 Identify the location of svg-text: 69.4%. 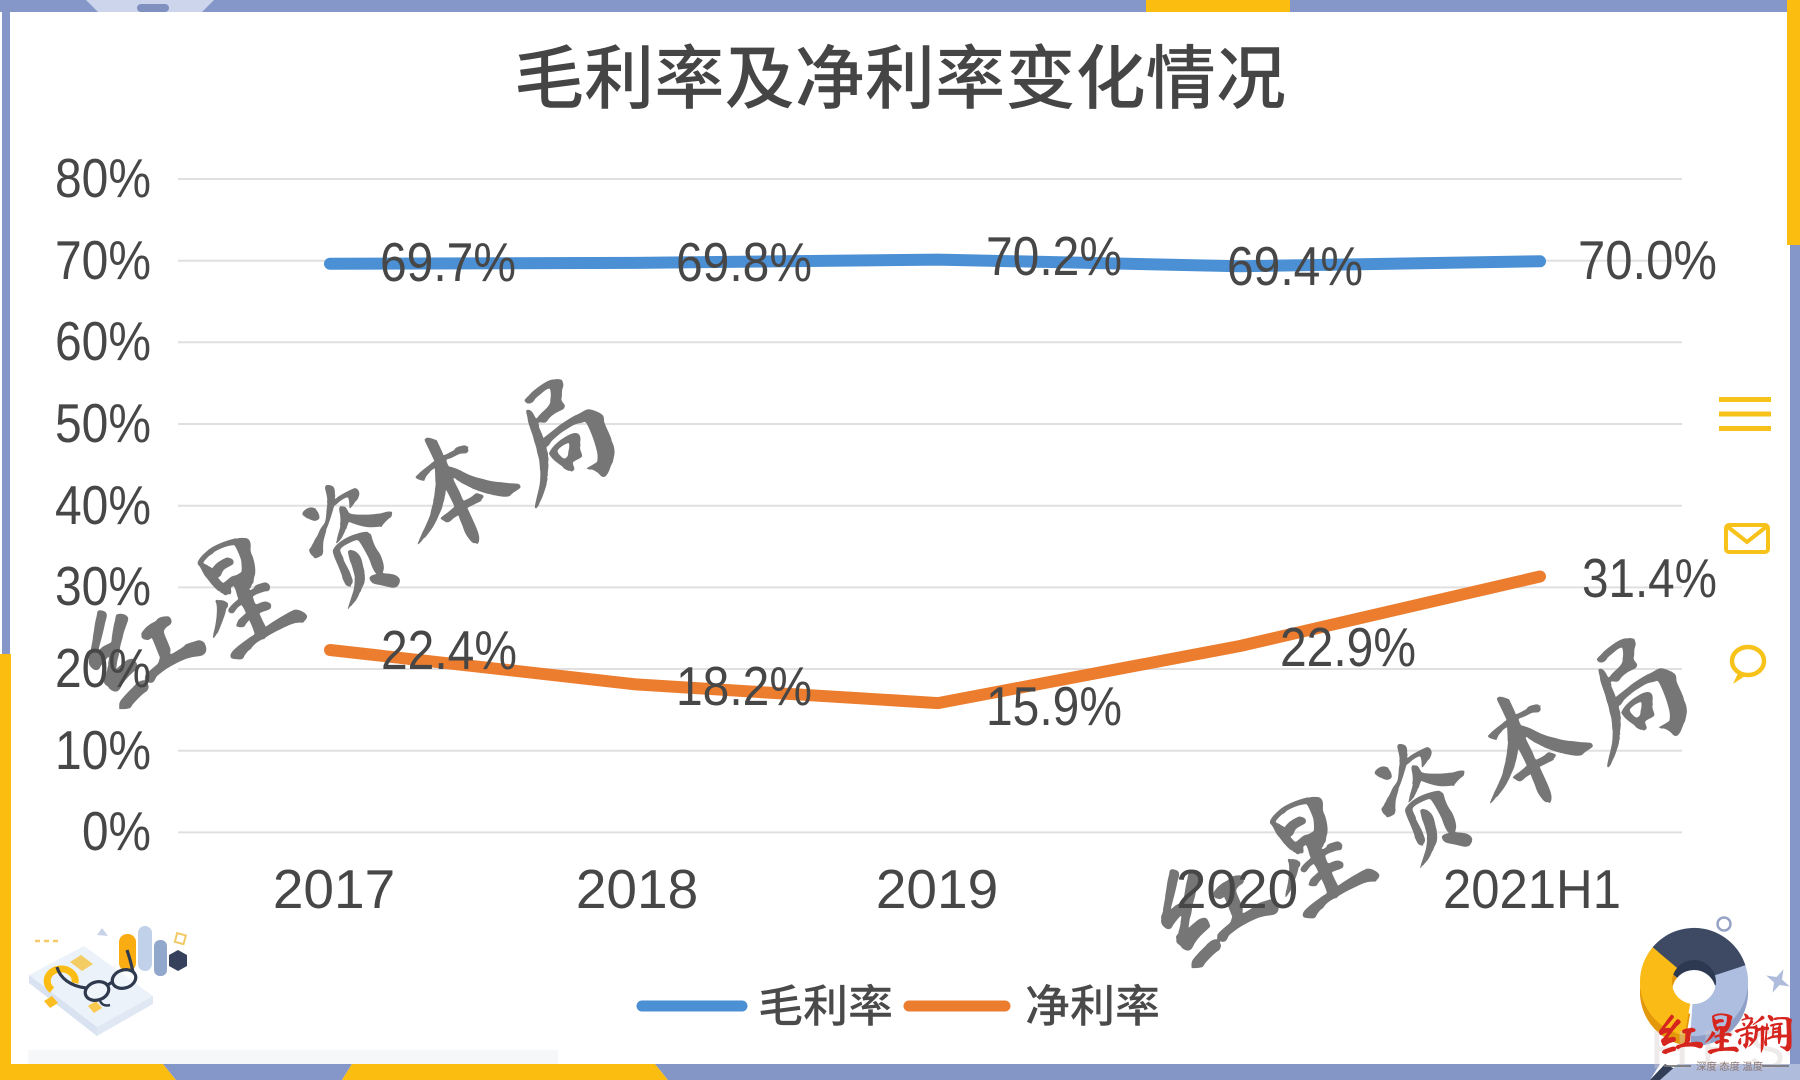
(1295, 266).